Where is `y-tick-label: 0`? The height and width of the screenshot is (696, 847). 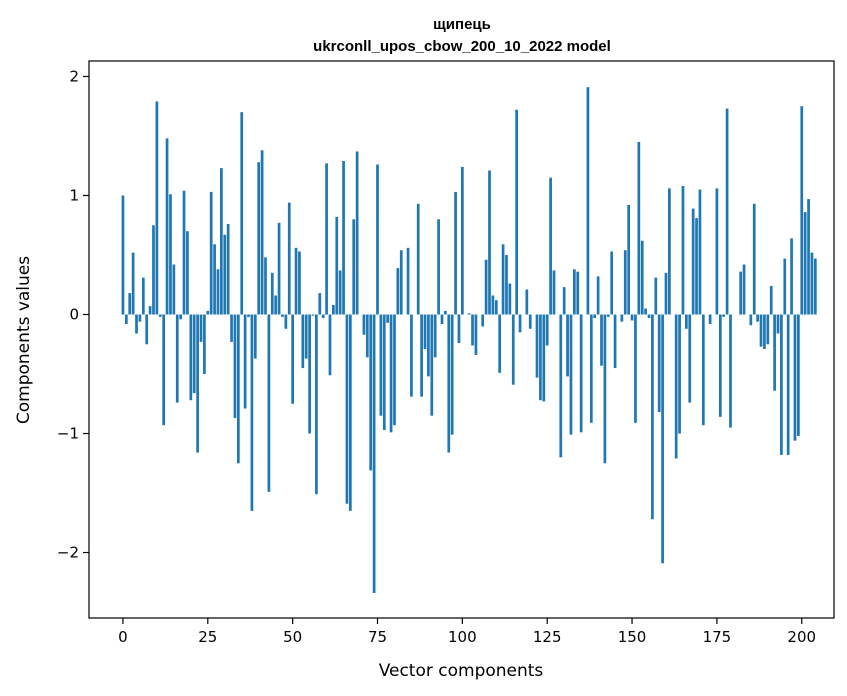
y-tick-label: 0 is located at coordinates (74, 315).